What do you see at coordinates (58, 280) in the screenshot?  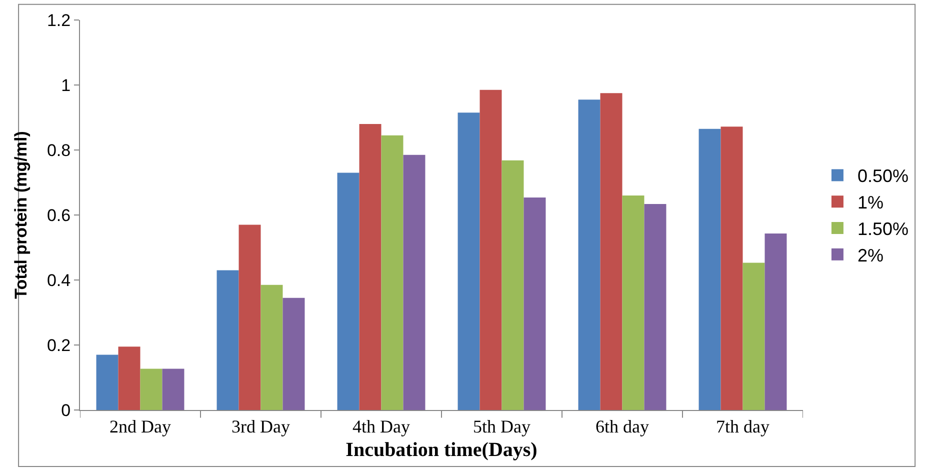 I see `y-tick-label: 0.4` at bounding box center [58, 280].